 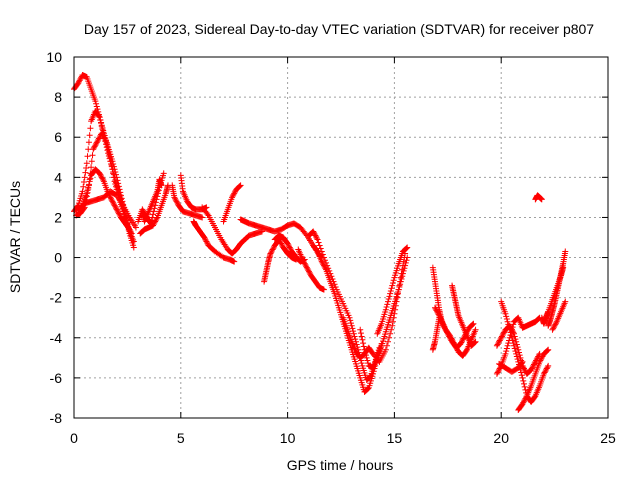 I want to click on x-tick-label: 25, so click(x=608, y=438).